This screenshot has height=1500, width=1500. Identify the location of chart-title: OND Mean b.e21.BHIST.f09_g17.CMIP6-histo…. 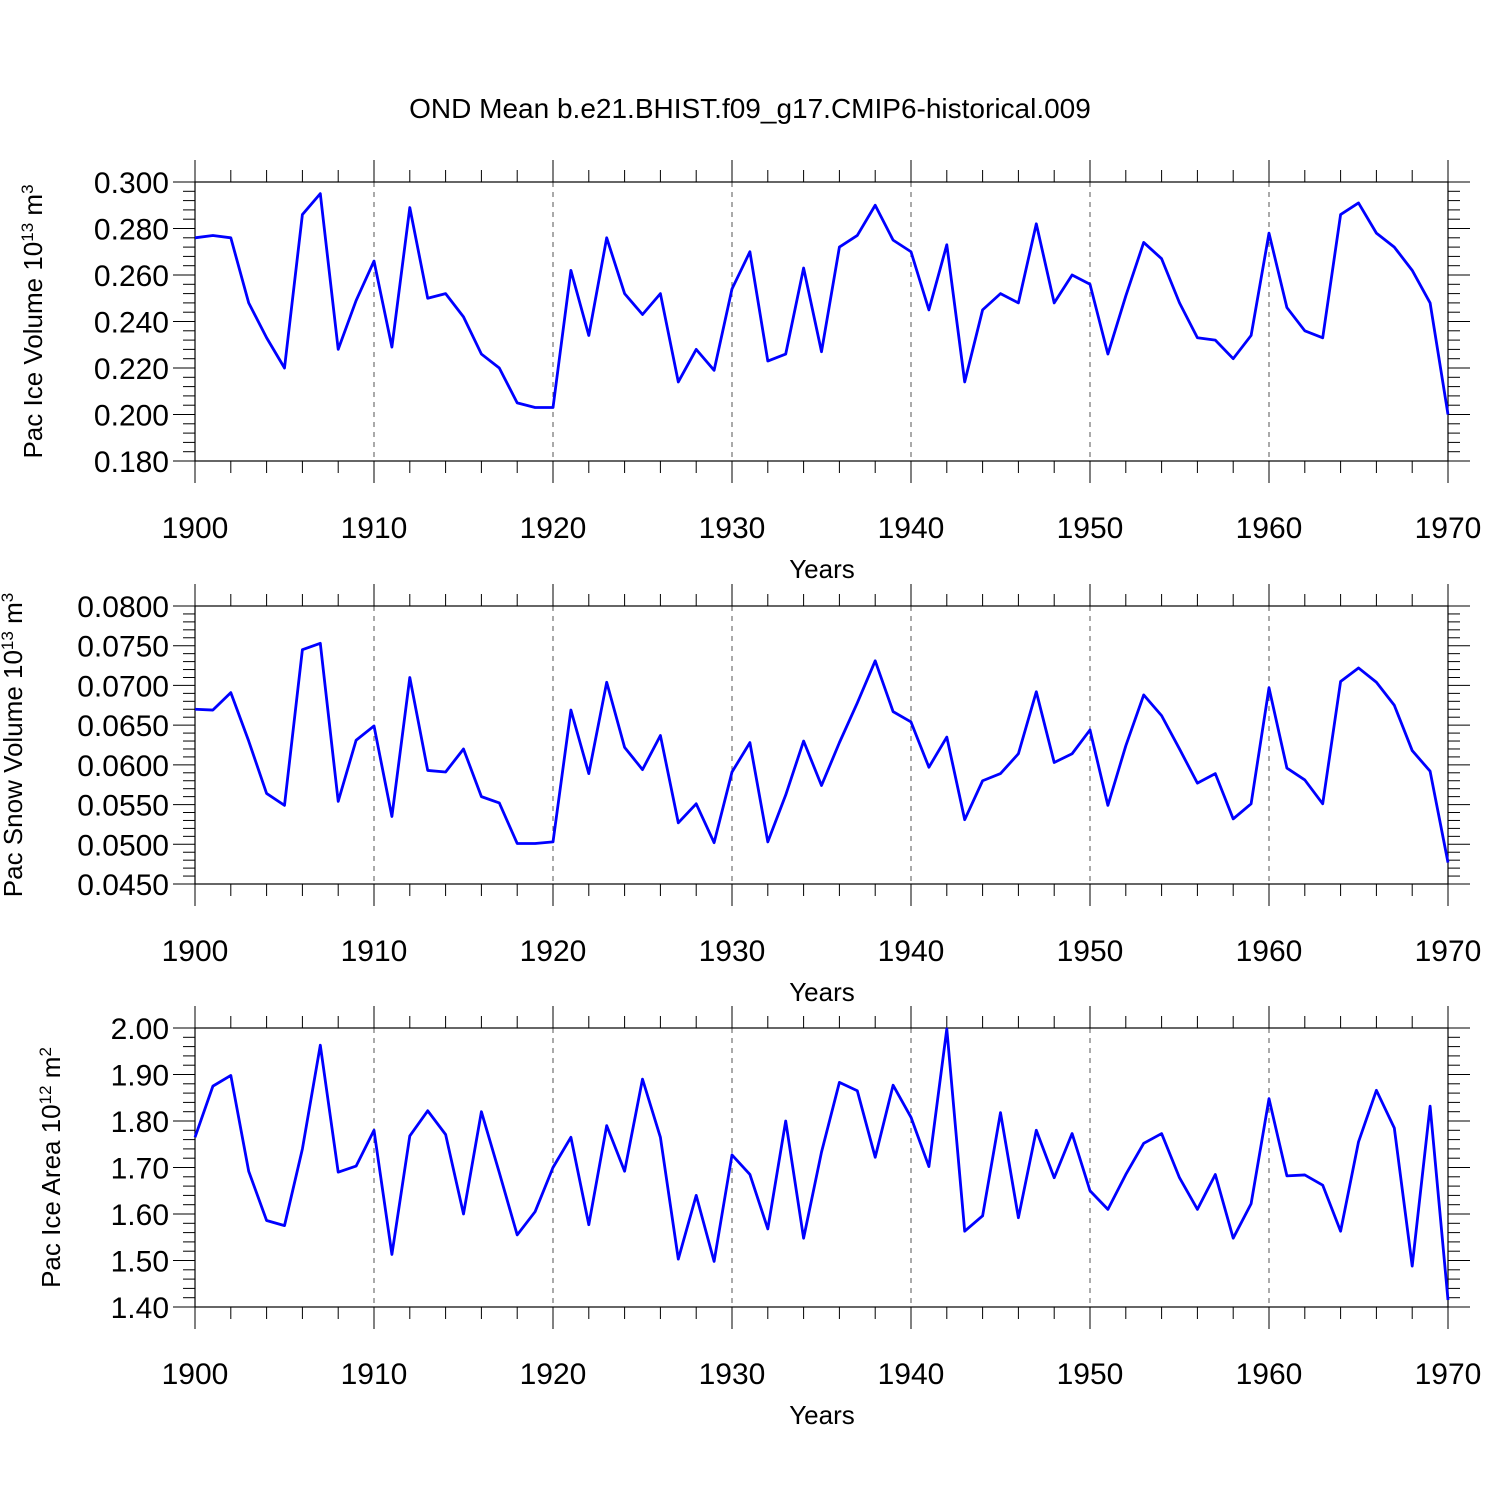
(750, 108).